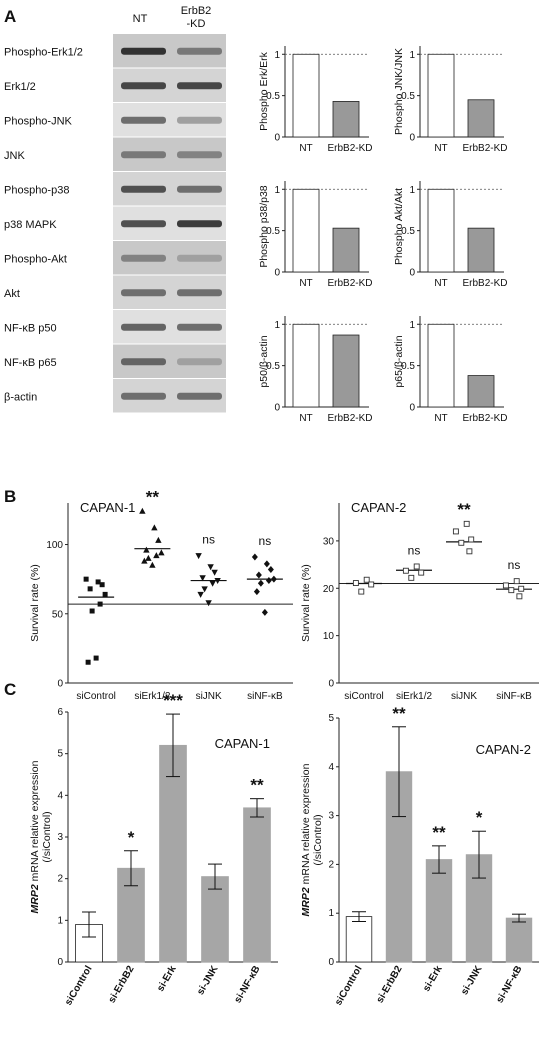  I want to click on lane-label-nt: NT, so click(140, 19).